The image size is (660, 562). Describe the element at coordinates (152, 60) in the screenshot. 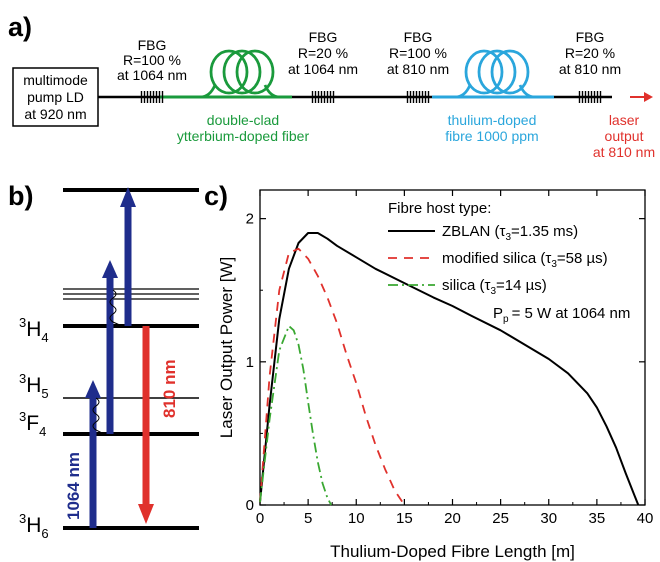

I see `fbg1-l2: R=100 %` at that location.